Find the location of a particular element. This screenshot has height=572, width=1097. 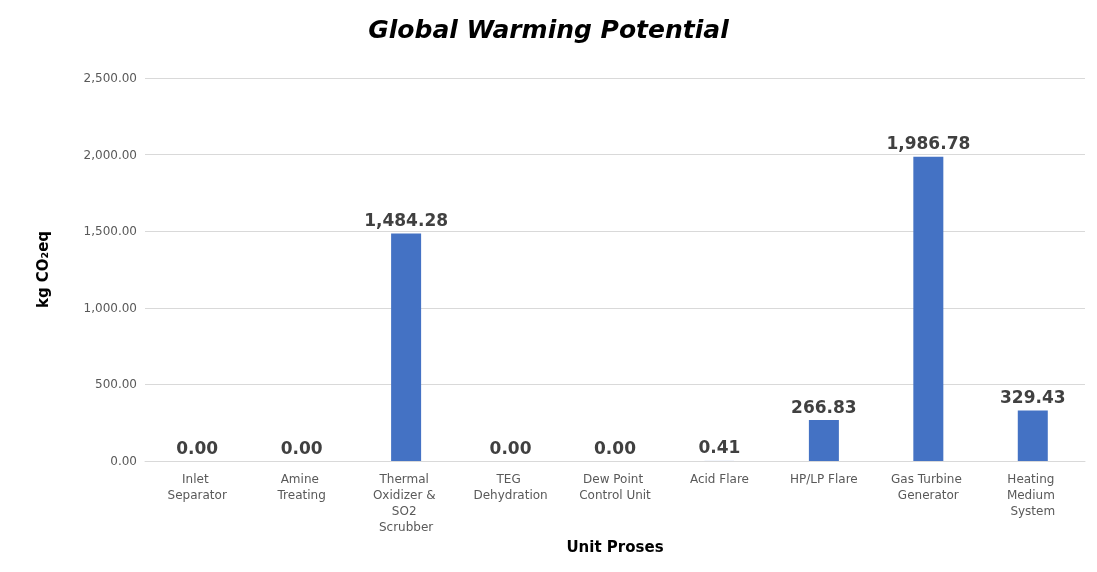

y-axis-title: kg CO₂eq is located at coordinates (42, 269).